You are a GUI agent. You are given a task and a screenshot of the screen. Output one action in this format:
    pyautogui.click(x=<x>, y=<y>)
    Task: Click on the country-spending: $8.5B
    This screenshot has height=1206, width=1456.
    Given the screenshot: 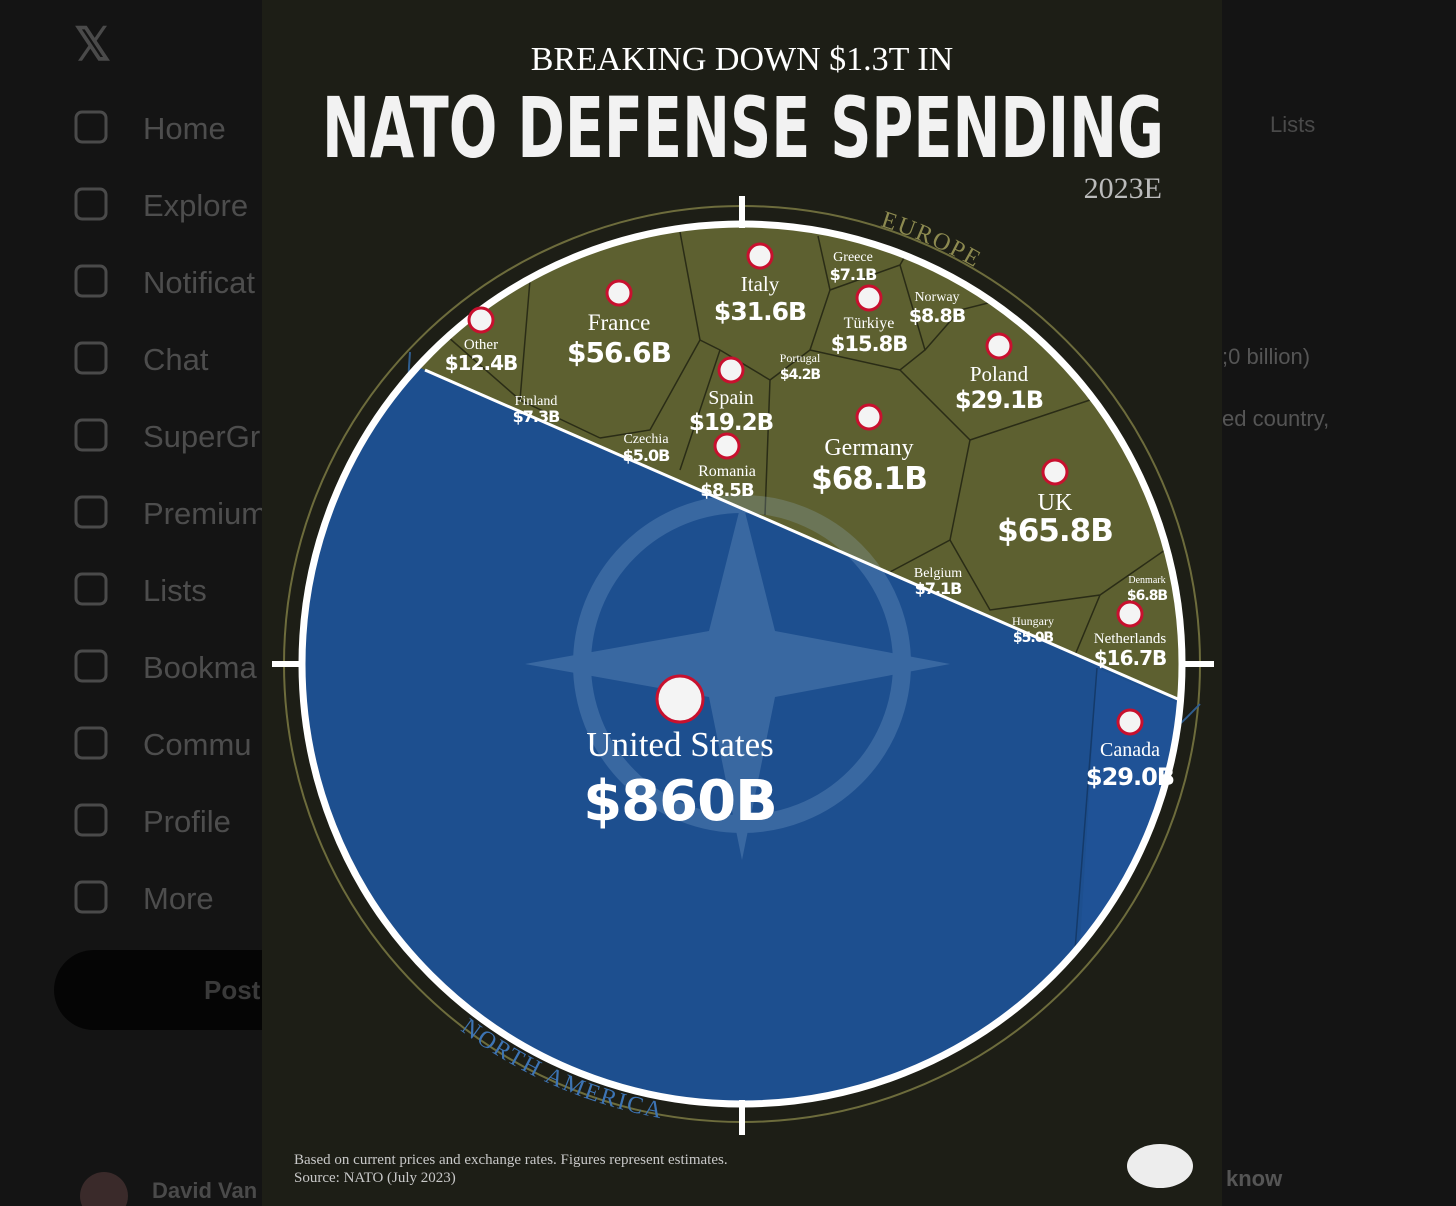 What is the action you would take?
    pyautogui.click(x=726, y=490)
    